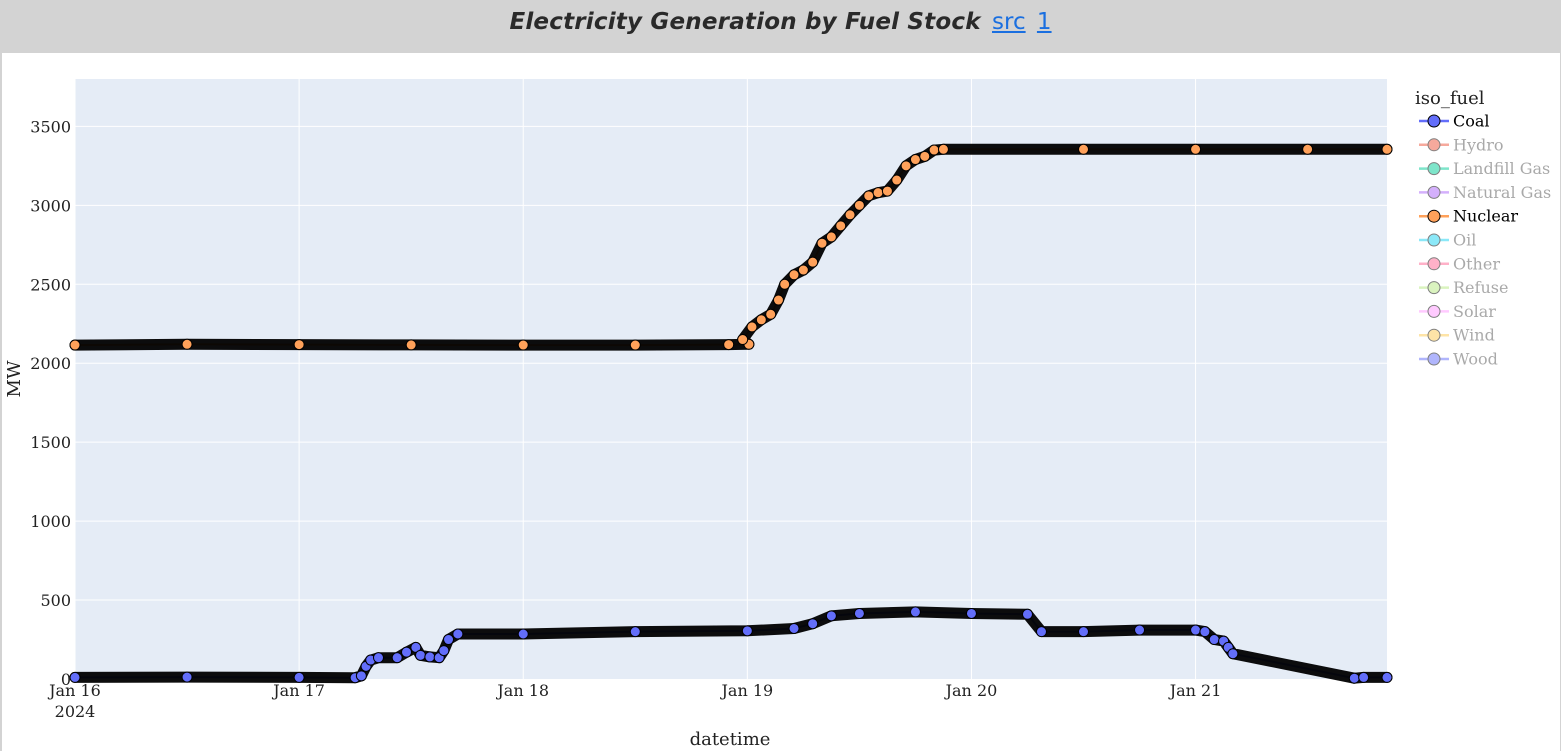 This screenshot has height=751, width=1561. I want to click on legend-label: Landfill Gas, so click(1501, 168).